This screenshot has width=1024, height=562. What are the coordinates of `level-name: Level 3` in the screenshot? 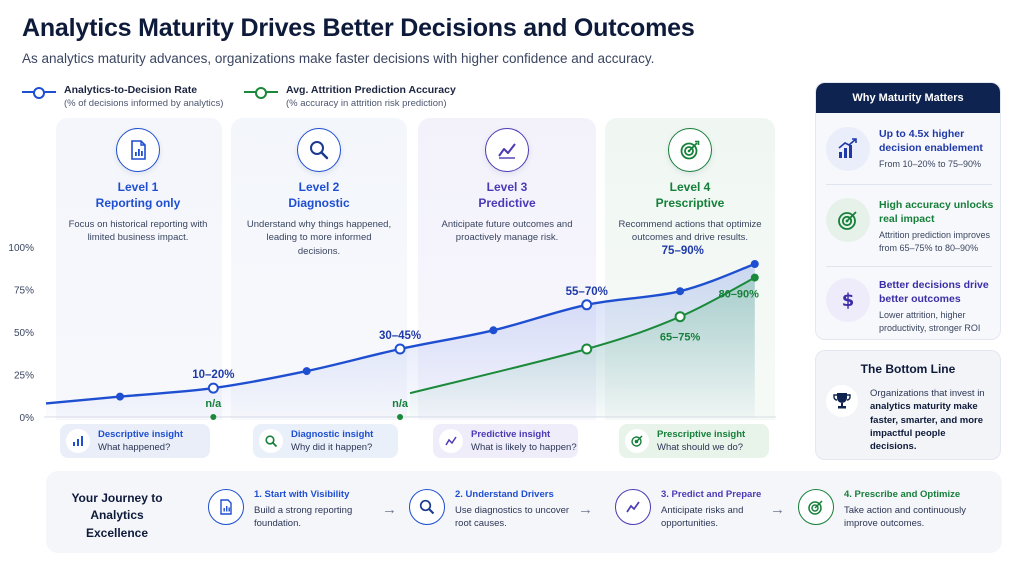 It's located at (507, 187).